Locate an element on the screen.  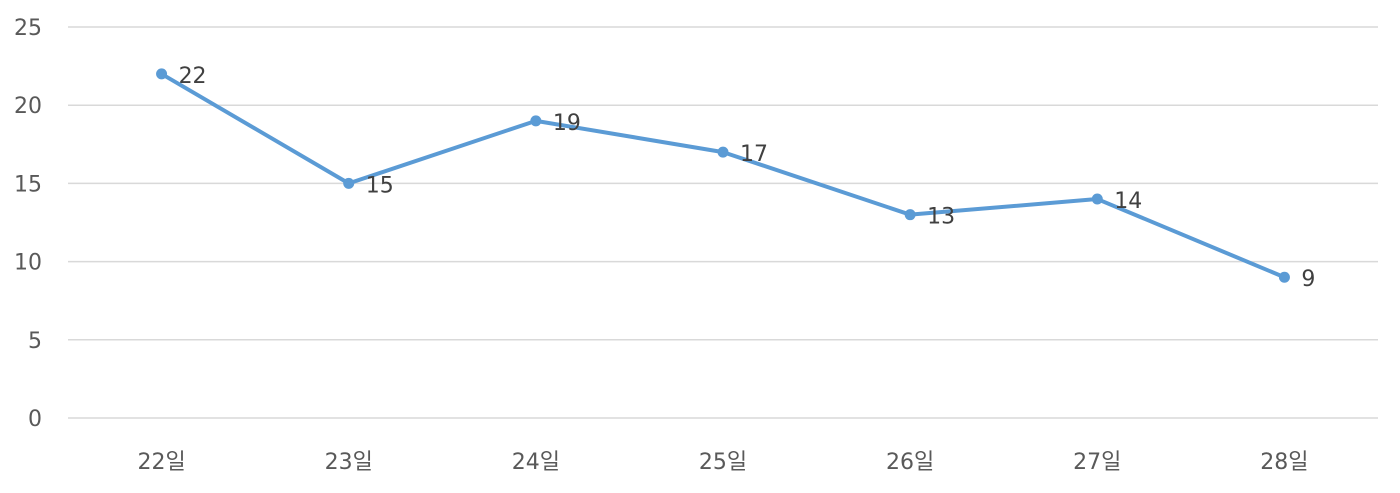
data-label: 19 is located at coordinates (567, 123).